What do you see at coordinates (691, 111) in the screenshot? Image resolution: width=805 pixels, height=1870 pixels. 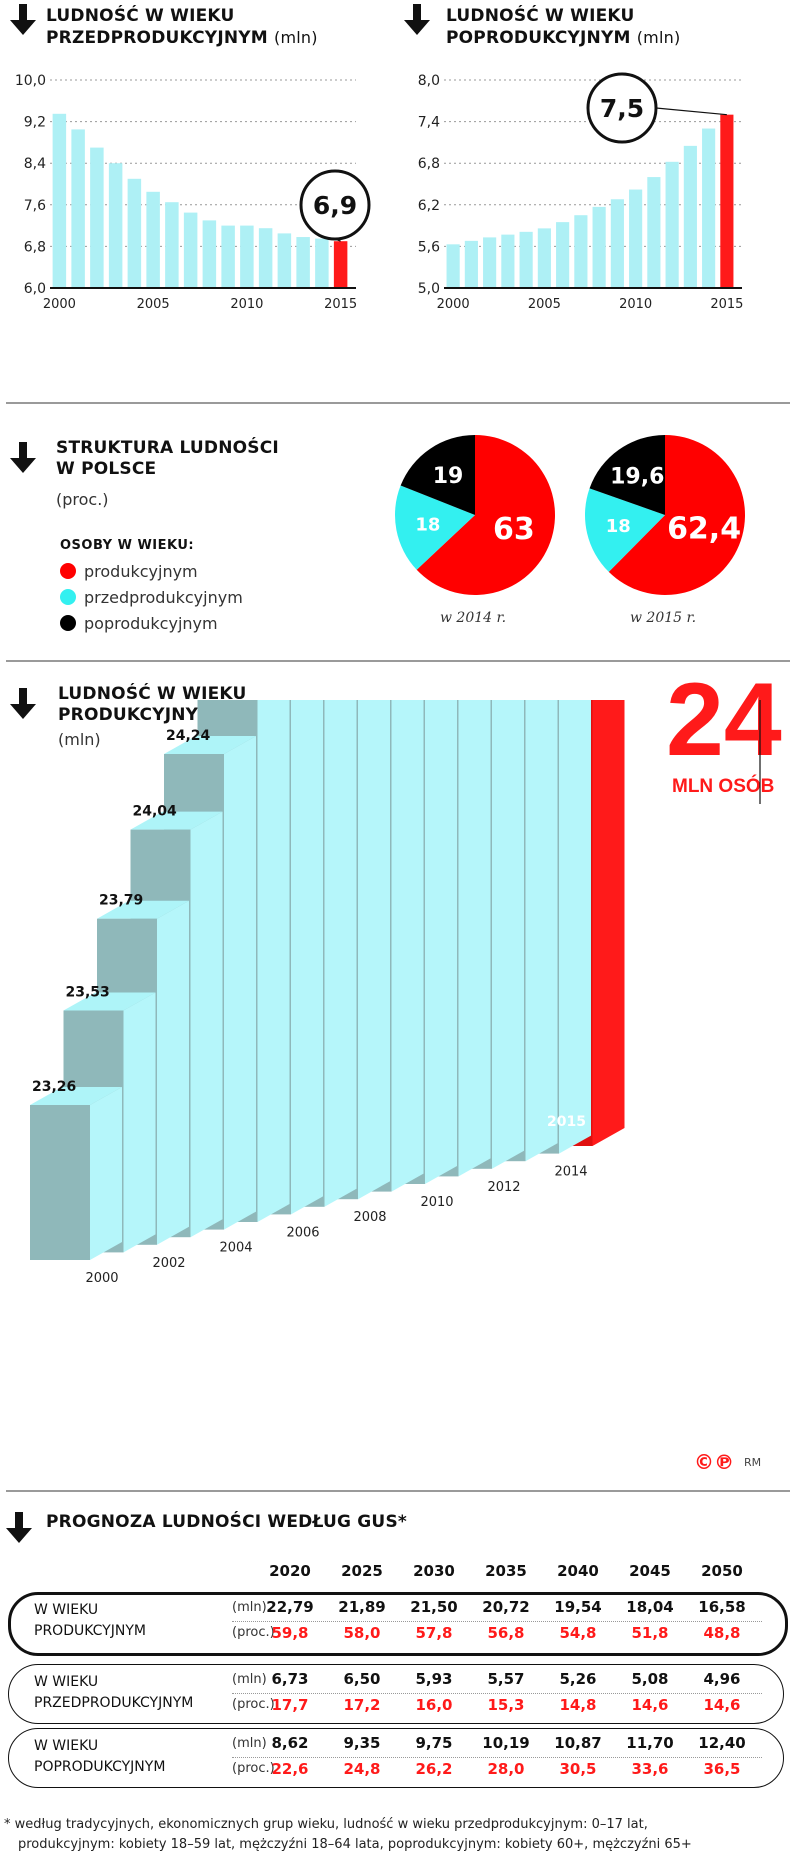 I see `callout-leader` at bounding box center [691, 111].